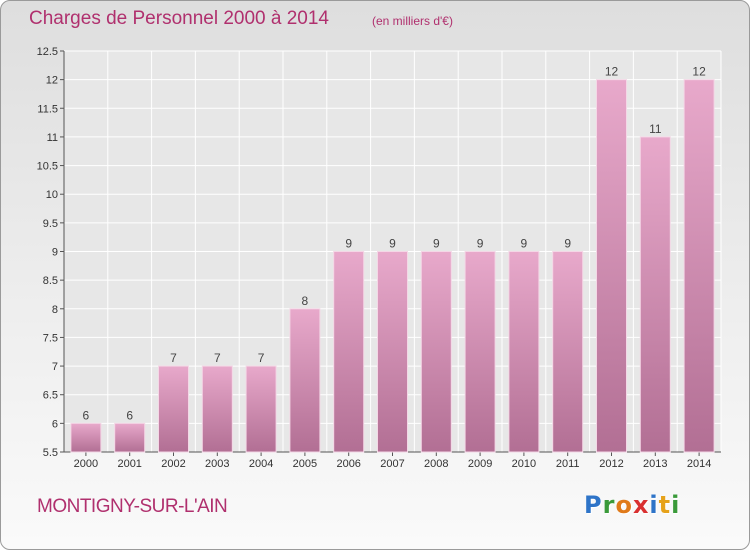 The image size is (750, 550). What do you see at coordinates (655, 129) in the screenshot?
I see `bar-value-label: 11` at bounding box center [655, 129].